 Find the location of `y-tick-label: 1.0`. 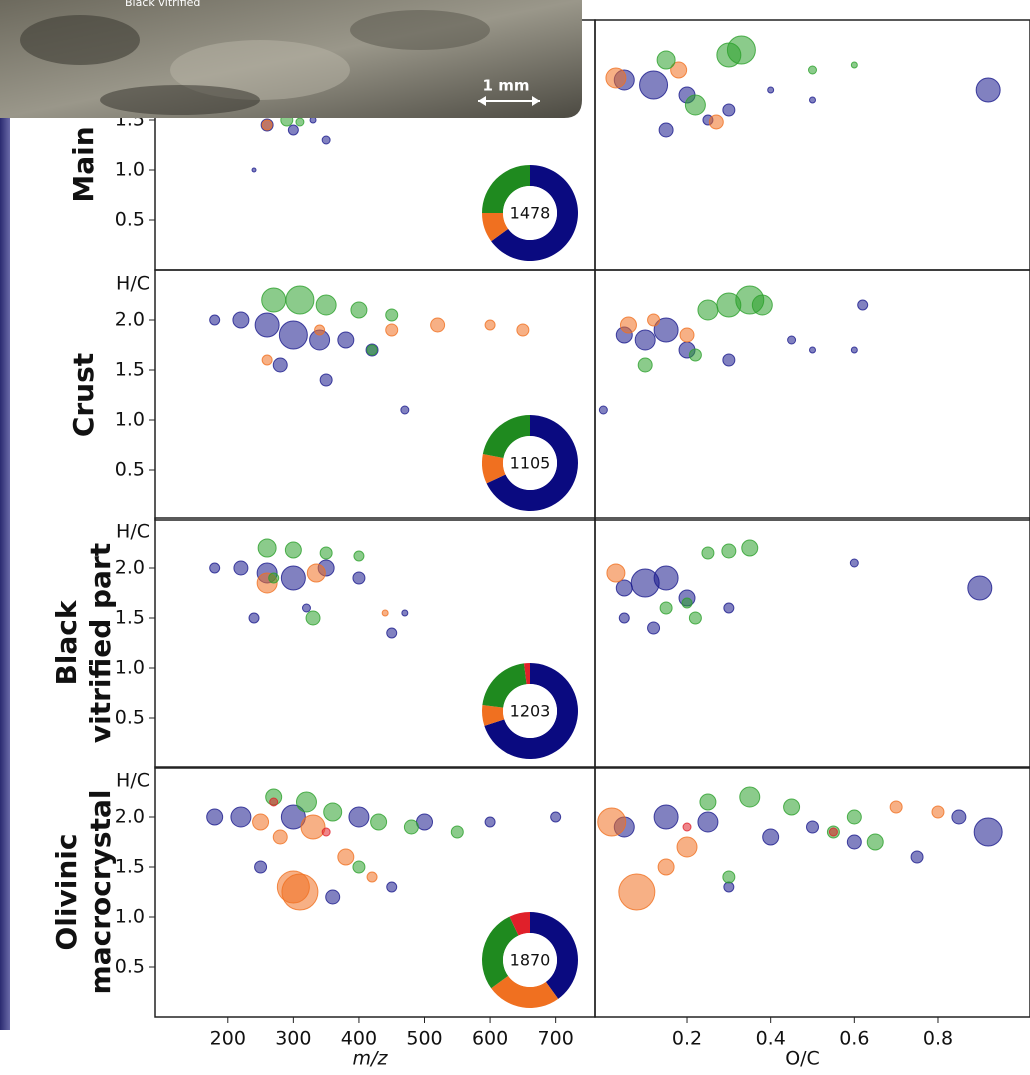

y-tick-label: 1.0 is located at coordinates (130, 420).